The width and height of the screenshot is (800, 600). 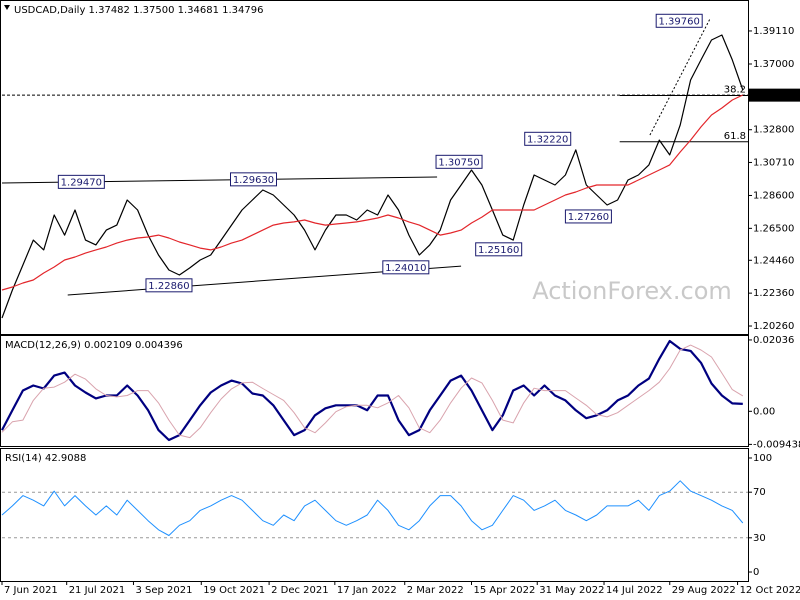 What do you see at coordinates (773, 162) in the screenshot?
I see `y-tick-label: 1.30710` at bounding box center [773, 162].